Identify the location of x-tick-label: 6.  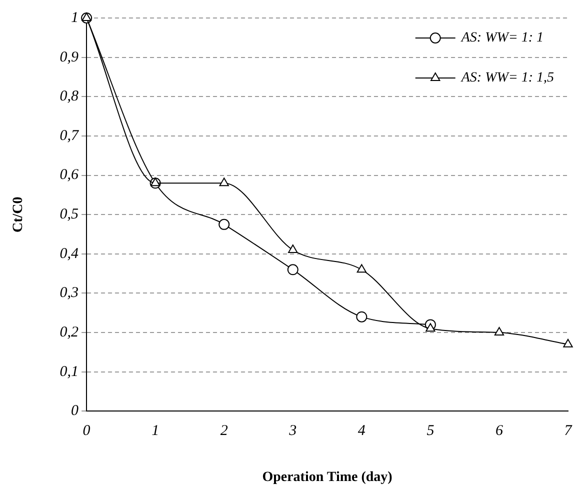
(499, 431).